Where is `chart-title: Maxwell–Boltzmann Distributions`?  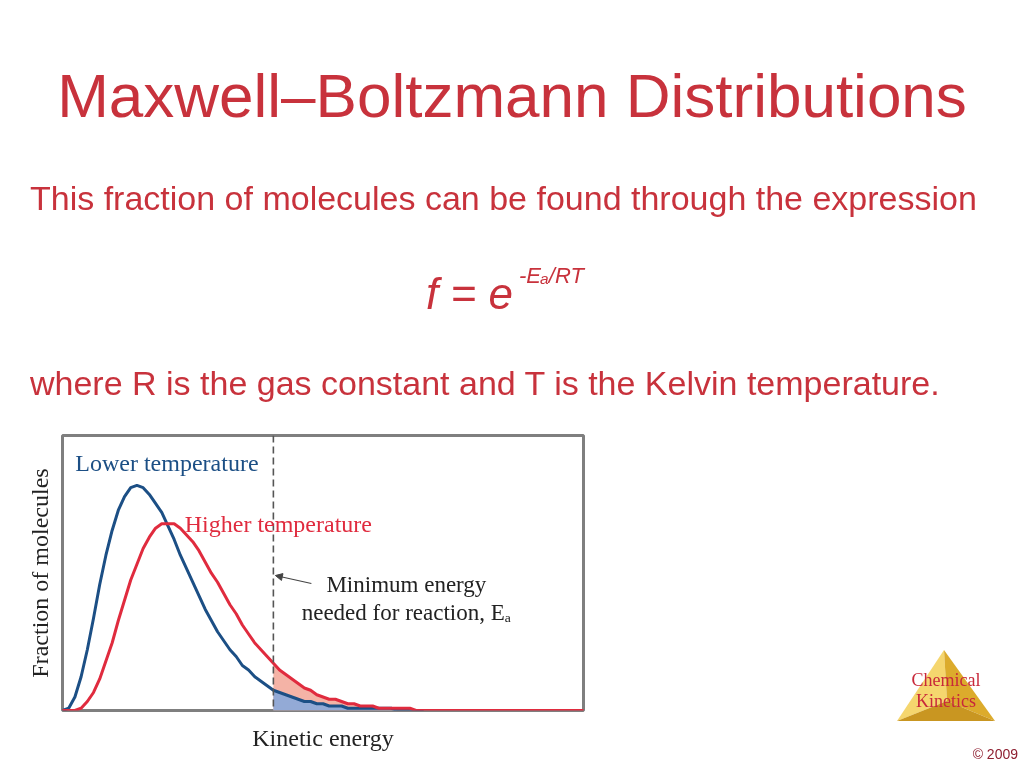
chart-title: Maxwell–Boltzmann Distributions is located at coordinates (512, 95).